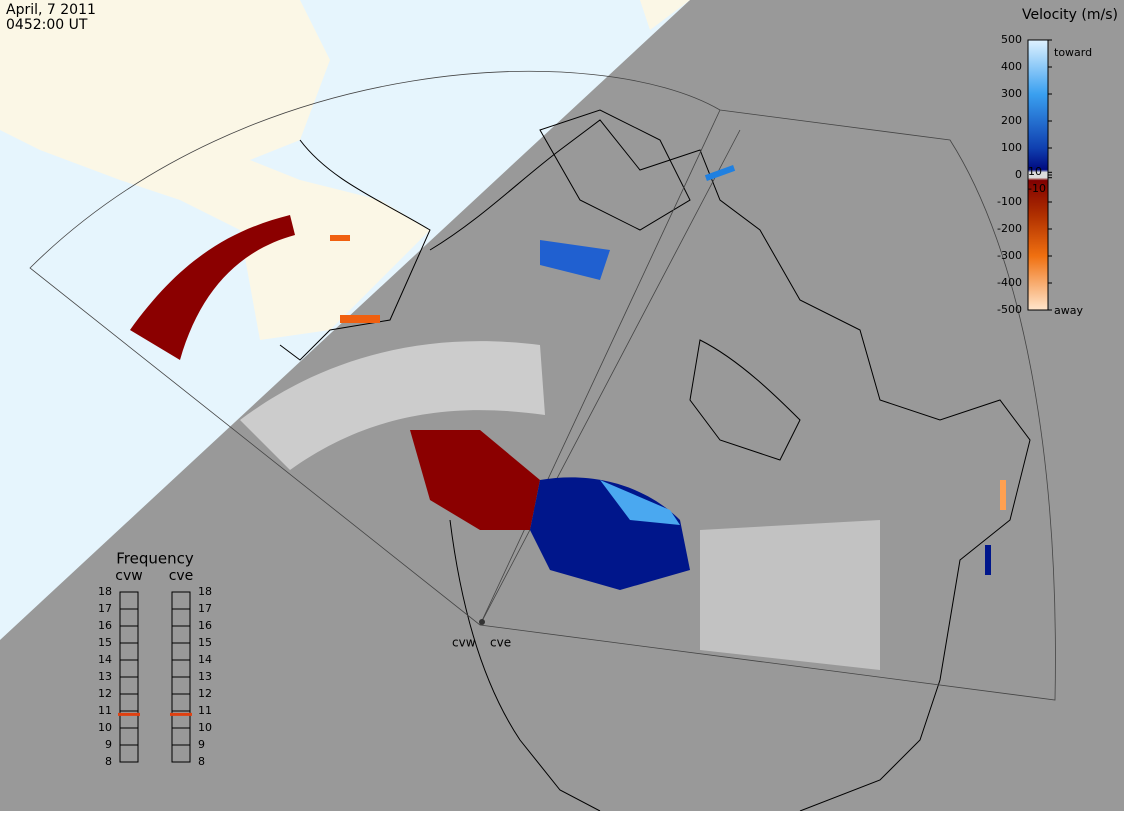  Describe the element at coordinates (1035, 171) in the screenshot. I see `scale-tick-label: 10` at that location.